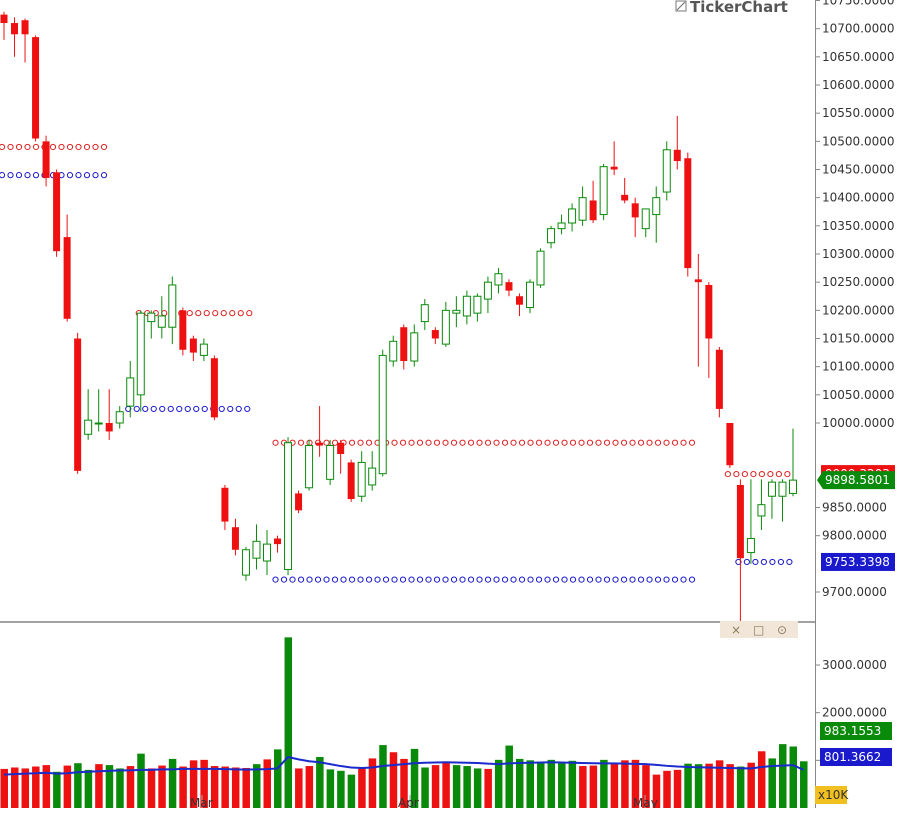  I want to click on restore-panel-icon: □, so click(758, 630).